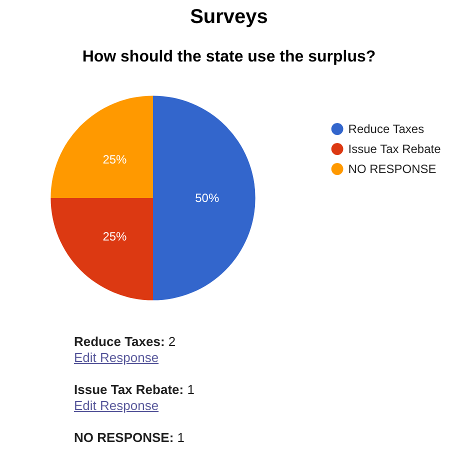 The width and height of the screenshot is (458, 454). What do you see at coordinates (395, 149) in the screenshot?
I see `legend-label: Issue Tax Rebate` at bounding box center [395, 149].